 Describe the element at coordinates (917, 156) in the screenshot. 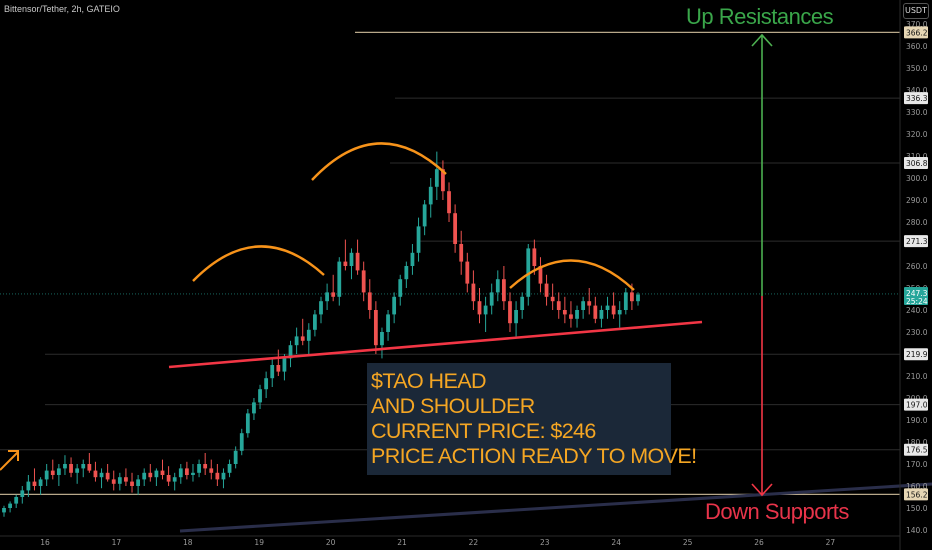

I see `price-tick-label: 310.0` at that location.